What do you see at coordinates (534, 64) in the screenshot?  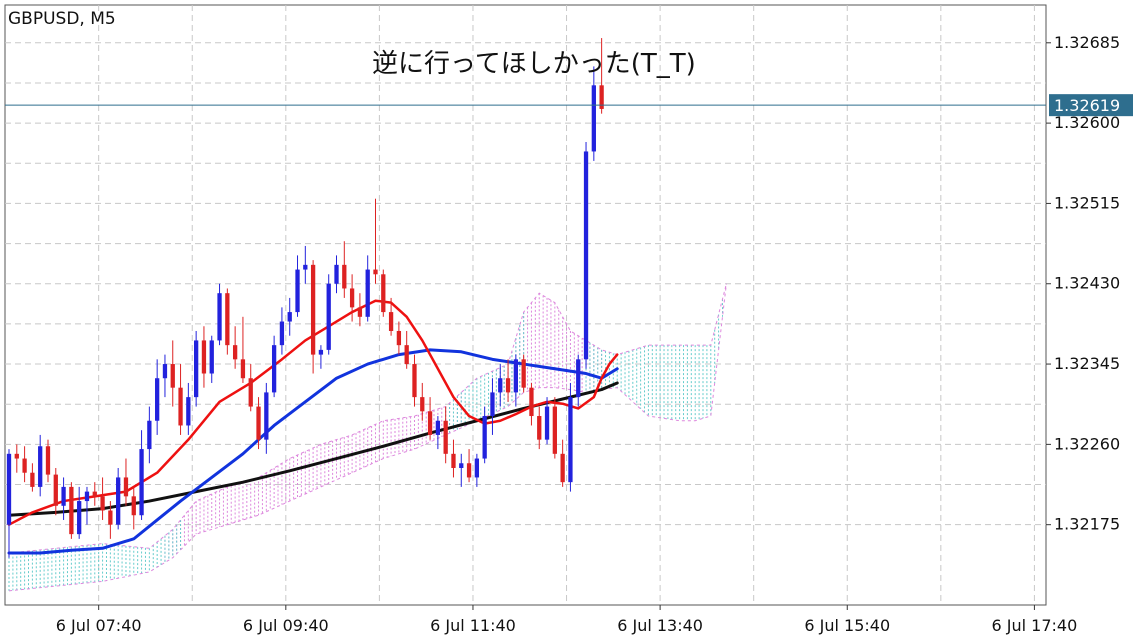 I see `chart-annotation: 逆に行ってほしかった(T_T)` at bounding box center [534, 64].